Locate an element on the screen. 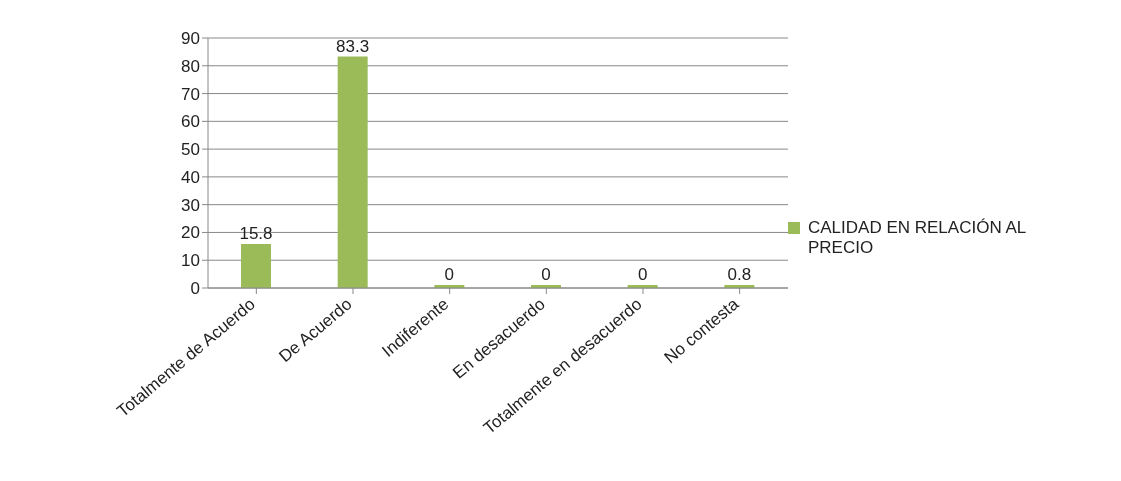 The width and height of the screenshot is (1121, 481). y-tick-label: 30 is located at coordinates (190, 205).